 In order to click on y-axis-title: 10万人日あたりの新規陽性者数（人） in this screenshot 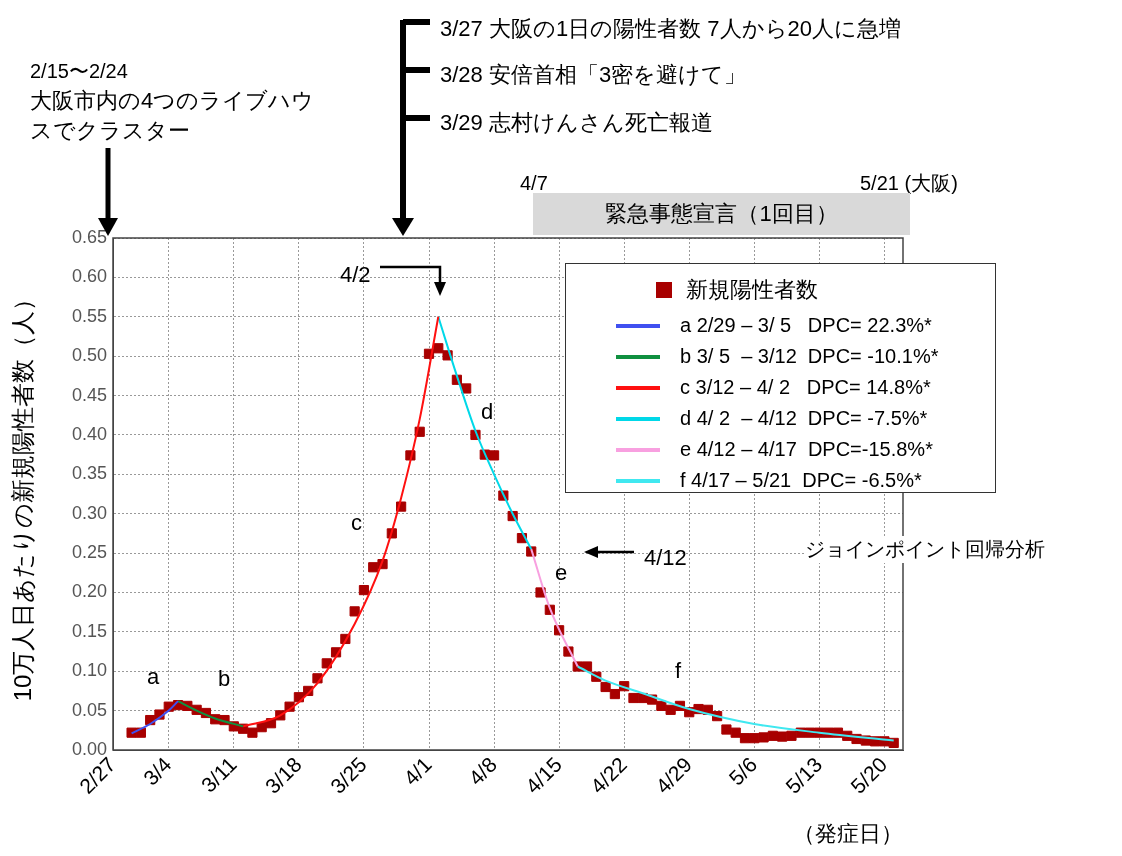, I will do `click(23, 494)`.